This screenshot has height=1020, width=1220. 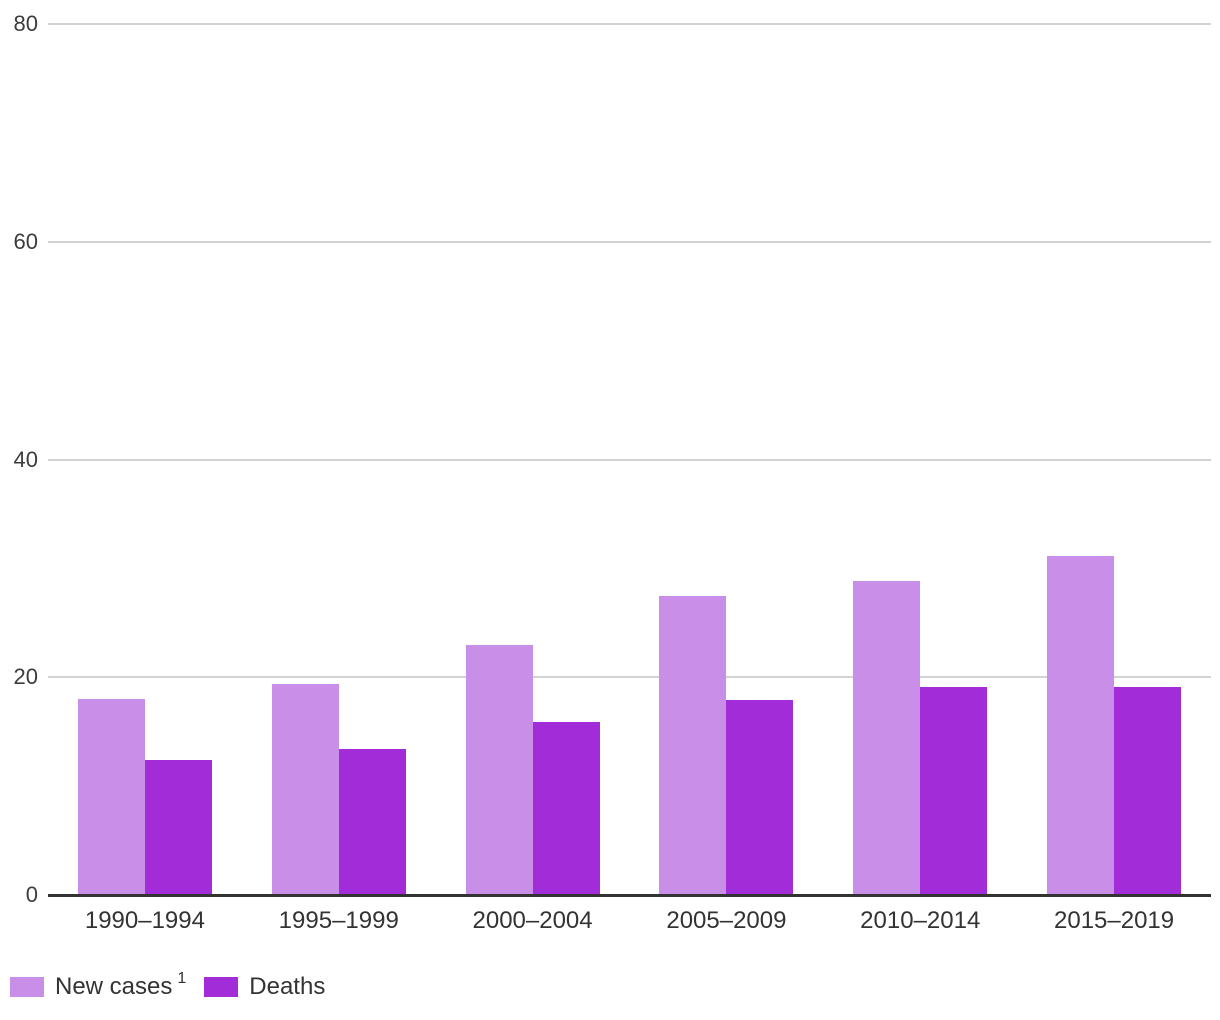 What do you see at coordinates (25, 677) in the screenshot?
I see `y-tick-label-20: 20` at bounding box center [25, 677].